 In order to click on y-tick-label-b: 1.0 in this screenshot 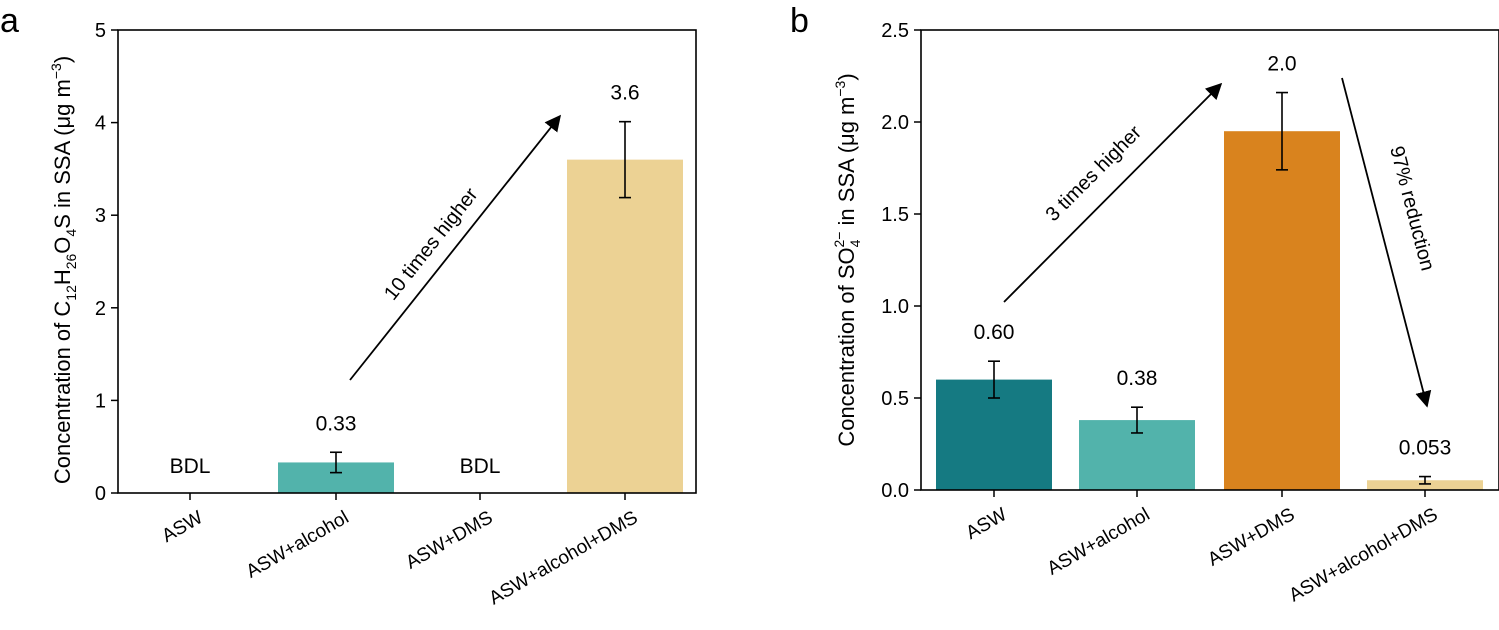, I will do `click(895, 307)`.